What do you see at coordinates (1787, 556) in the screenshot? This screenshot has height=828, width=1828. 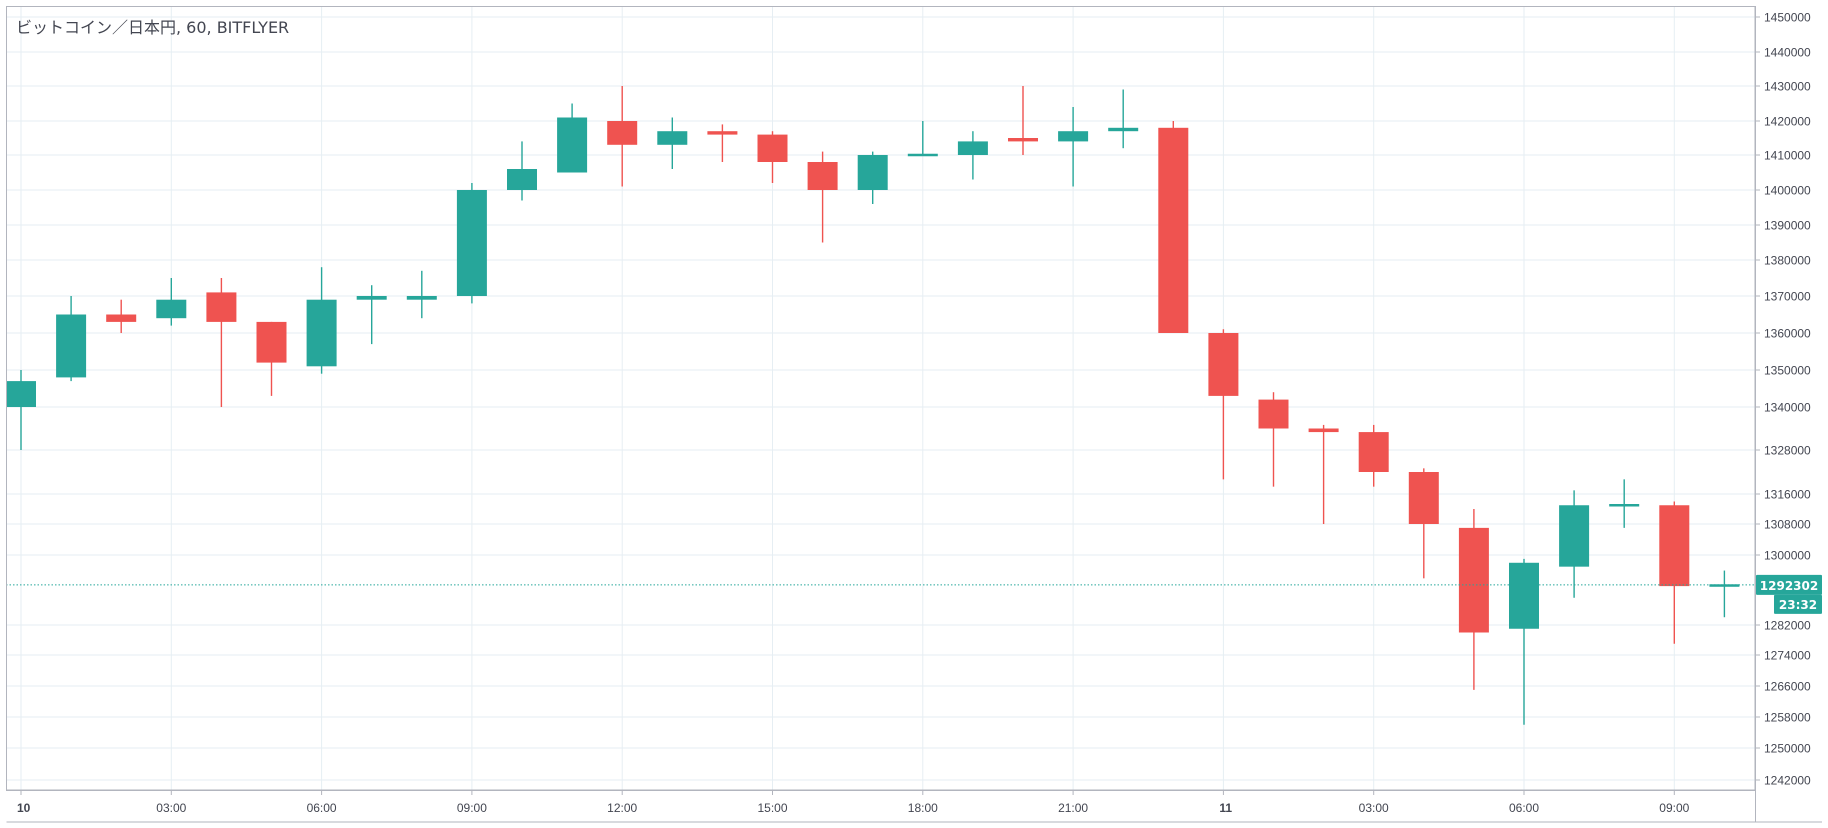 I see `price-tick-label: 1300000` at bounding box center [1787, 556].